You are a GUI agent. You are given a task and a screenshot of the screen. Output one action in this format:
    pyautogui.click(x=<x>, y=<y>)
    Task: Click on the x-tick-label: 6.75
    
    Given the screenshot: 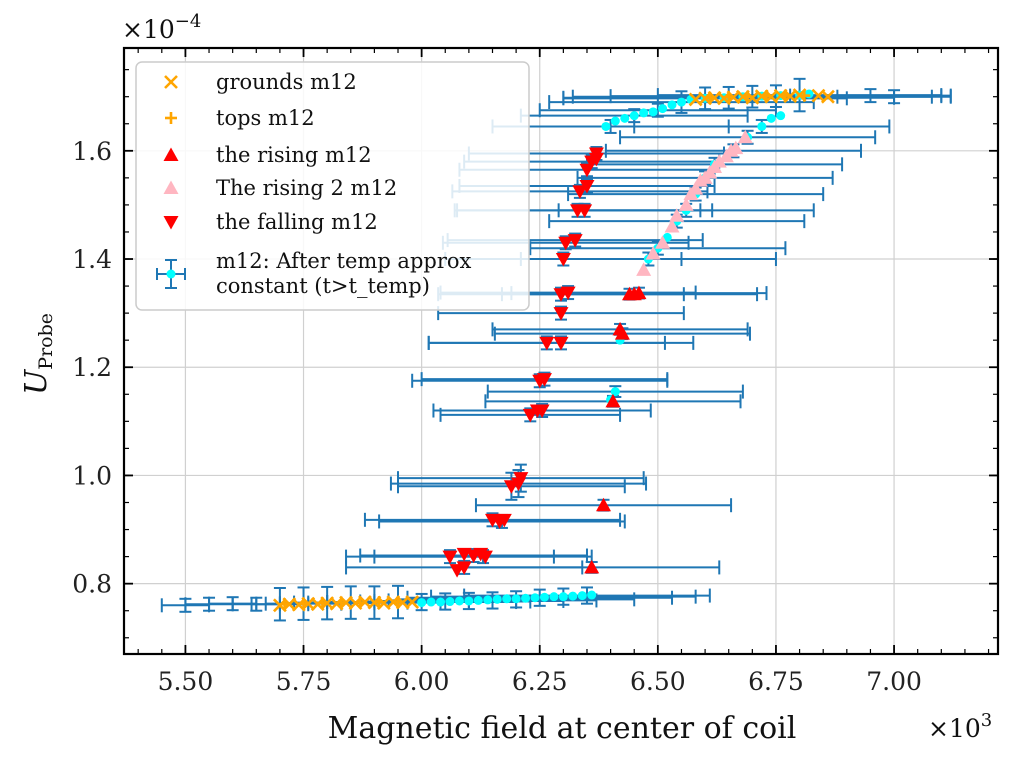 What is the action you would take?
    pyautogui.click(x=776, y=681)
    